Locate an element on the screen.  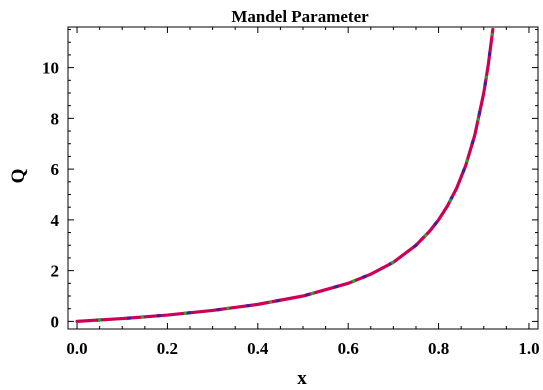
y-tick-label: 6 is located at coordinates (55, 169).